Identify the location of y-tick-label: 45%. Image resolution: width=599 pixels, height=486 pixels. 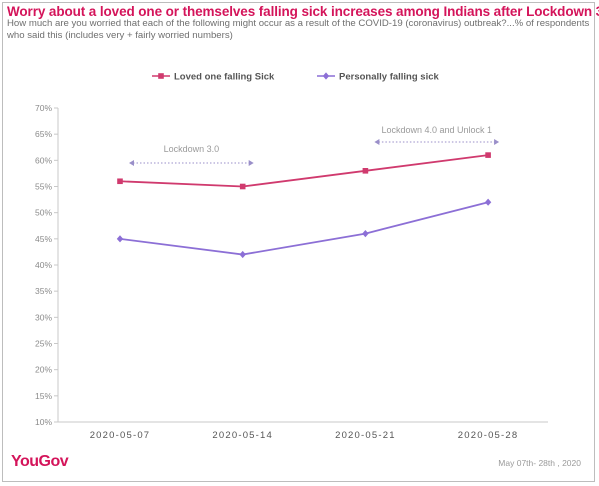
(43, 239).